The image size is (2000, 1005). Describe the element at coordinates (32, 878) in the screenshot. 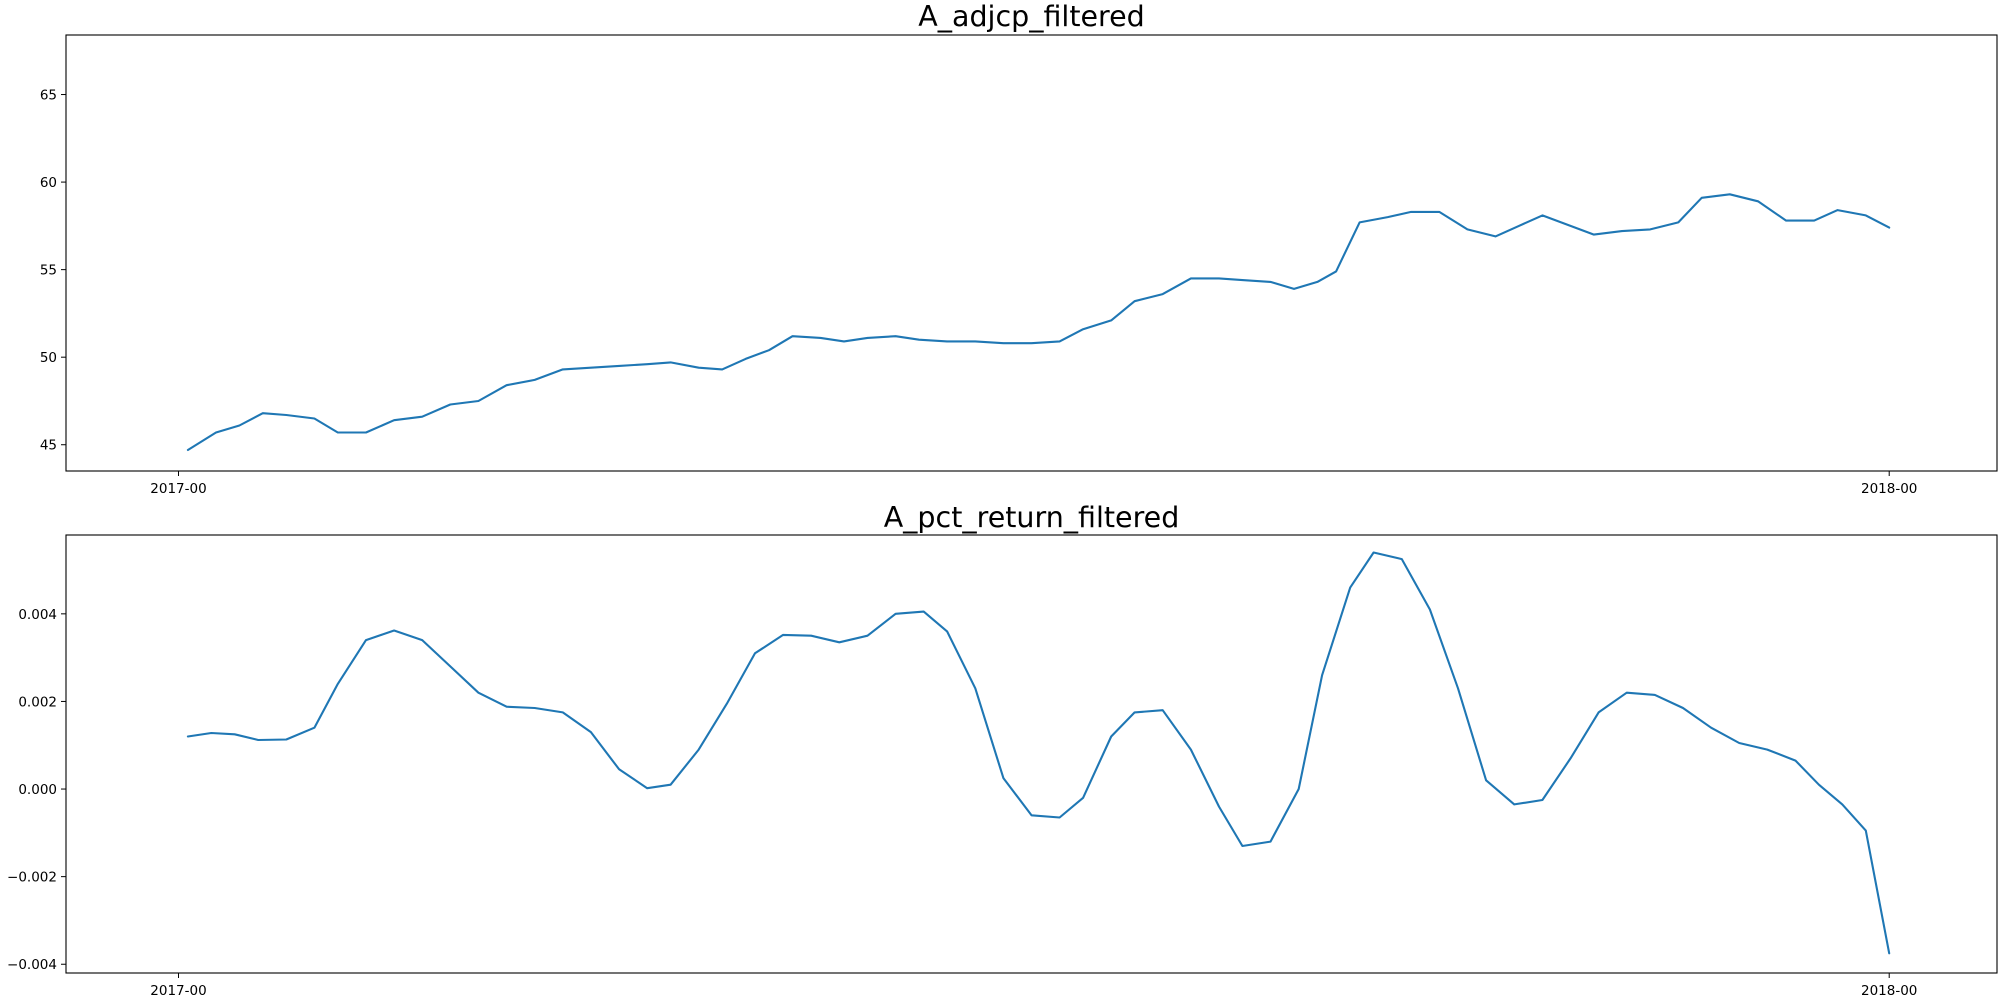

I see `y-tick-label: −0.002` at that location.